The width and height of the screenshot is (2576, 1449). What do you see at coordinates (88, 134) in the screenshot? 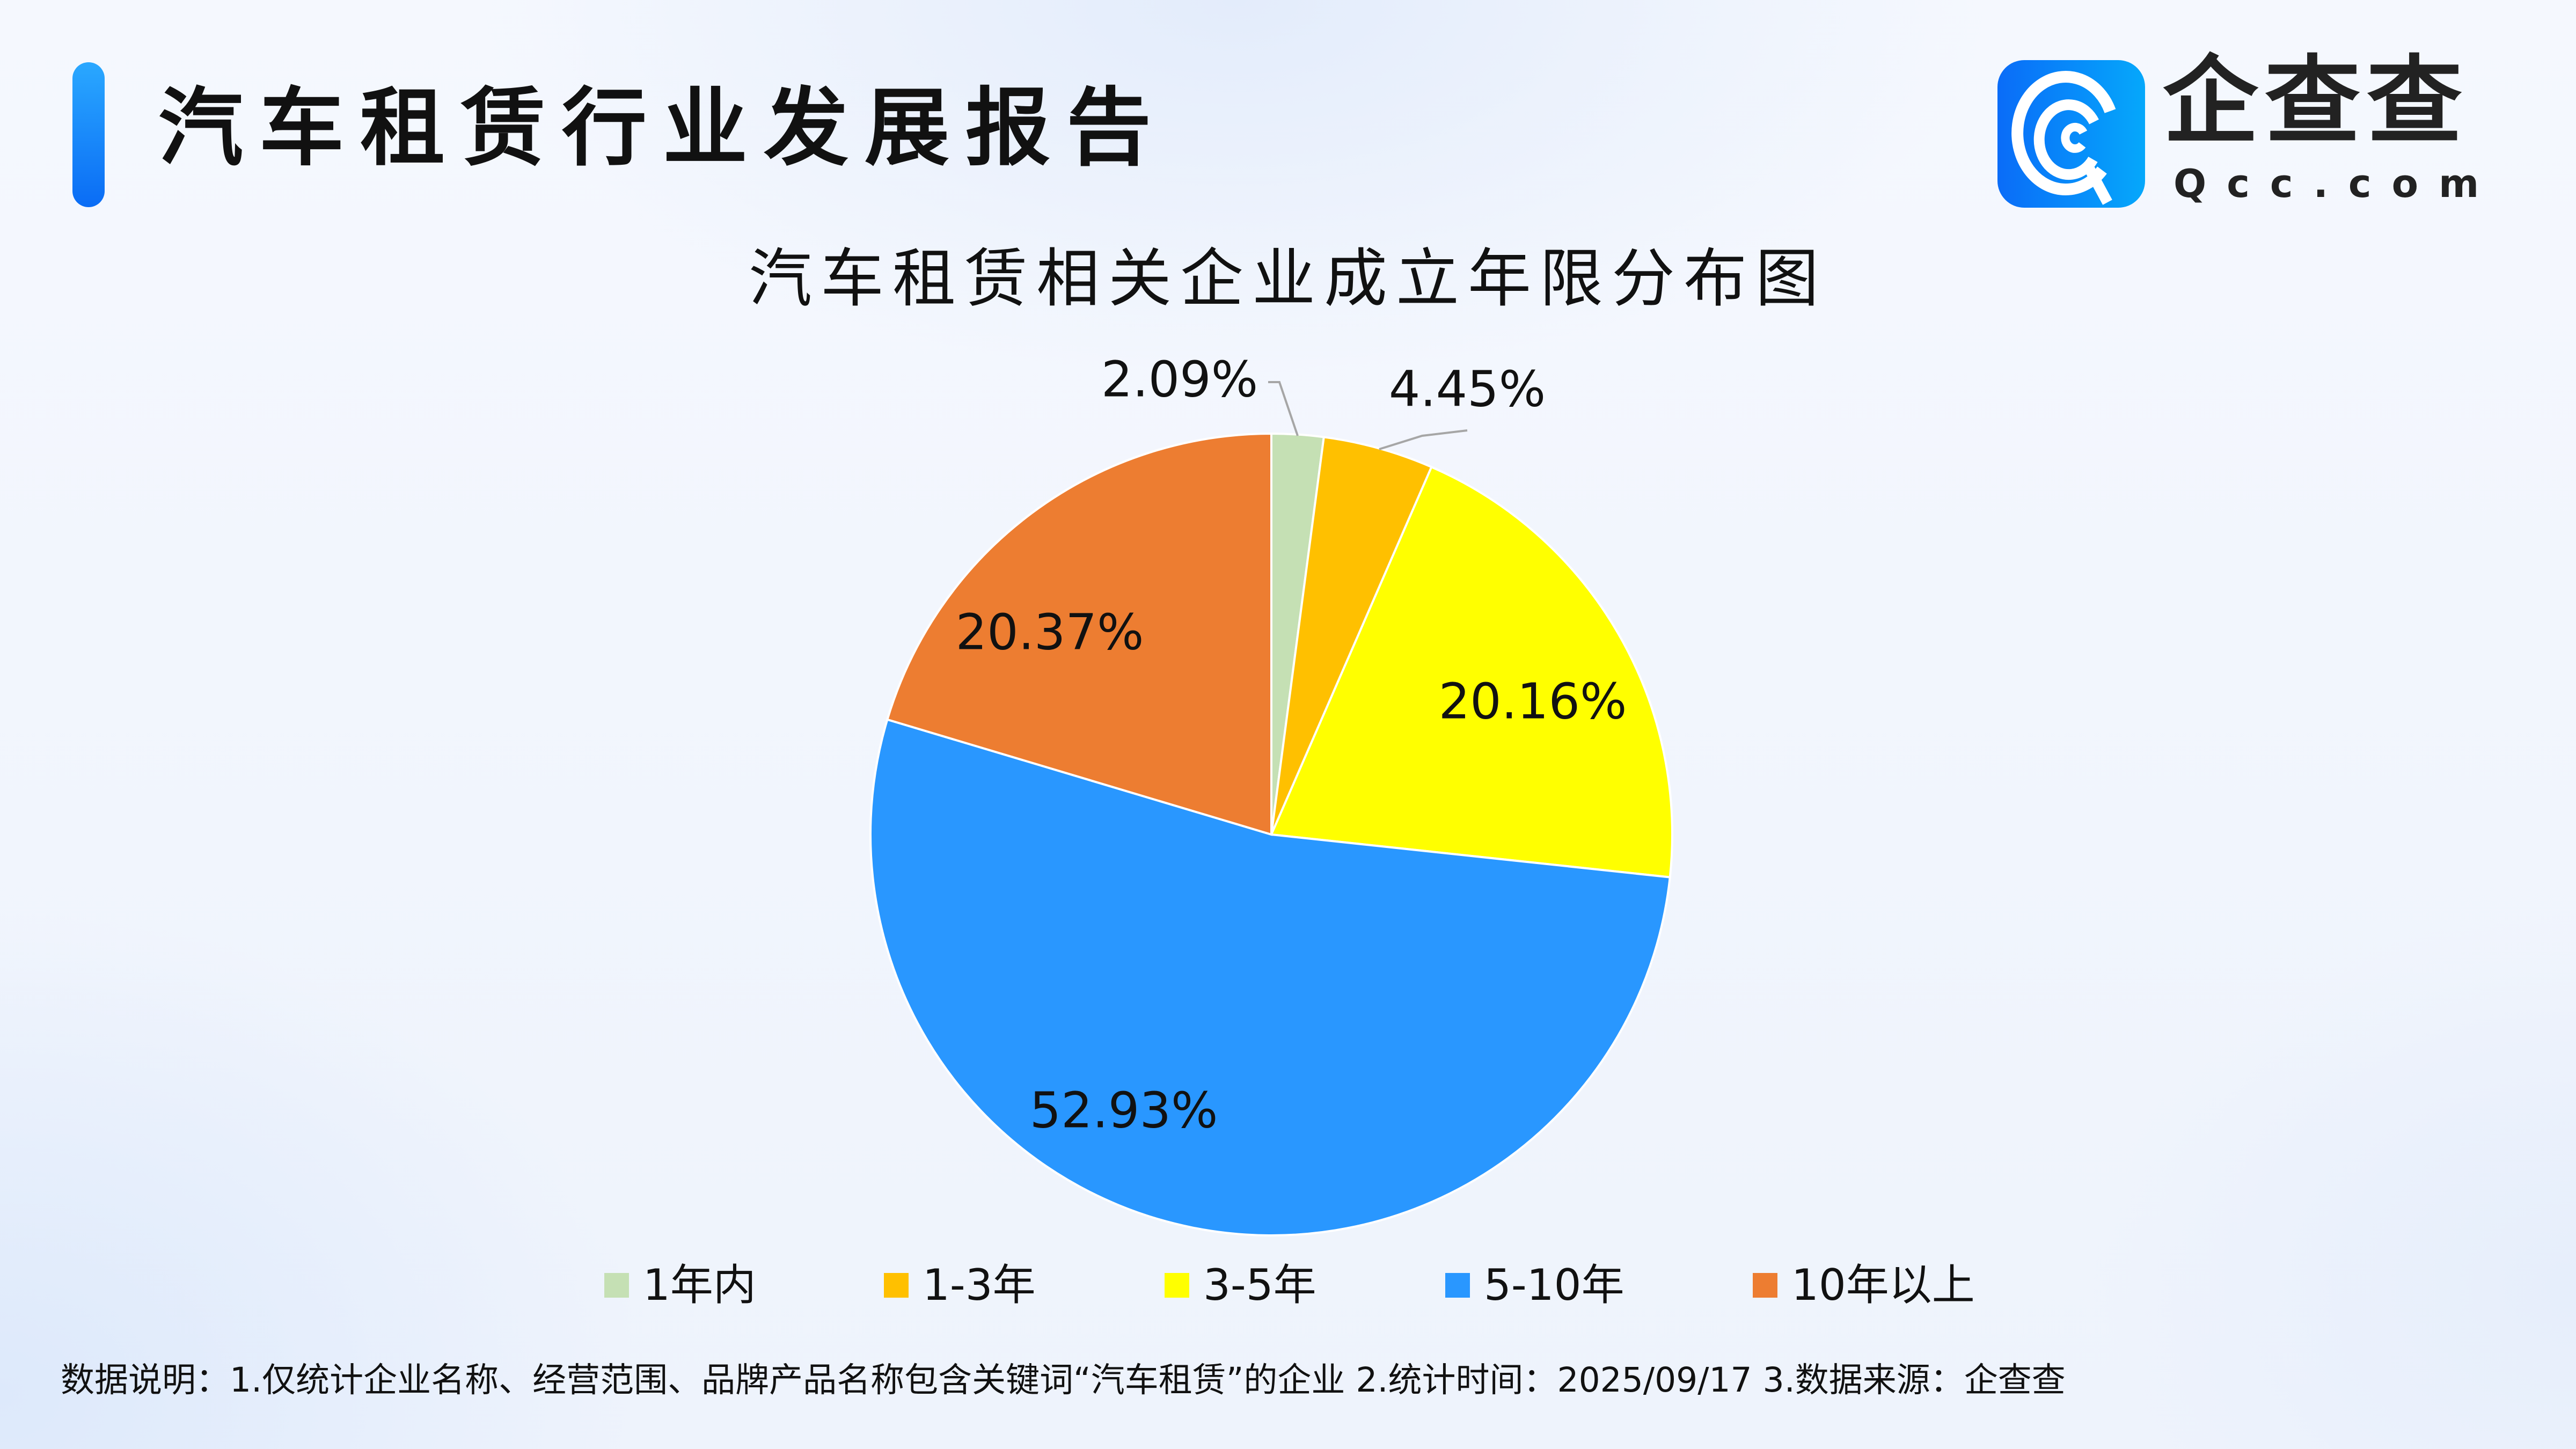
I see `title-accent-bar` at bounding box center [88, 134].